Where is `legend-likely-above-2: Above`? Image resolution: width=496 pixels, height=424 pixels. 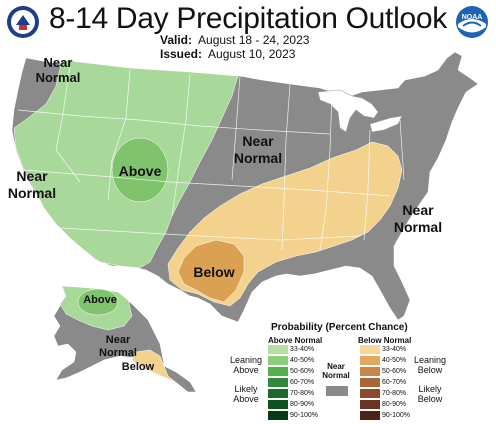
legend-likely-above-2: Above is located at coordinates (246, 399).